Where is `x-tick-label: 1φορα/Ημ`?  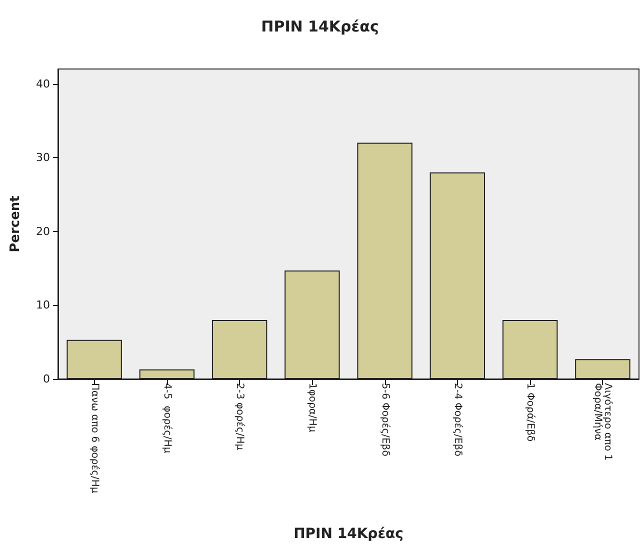
x-tick-label: 1φορα/Ημ is located at coordinates (312, 408).